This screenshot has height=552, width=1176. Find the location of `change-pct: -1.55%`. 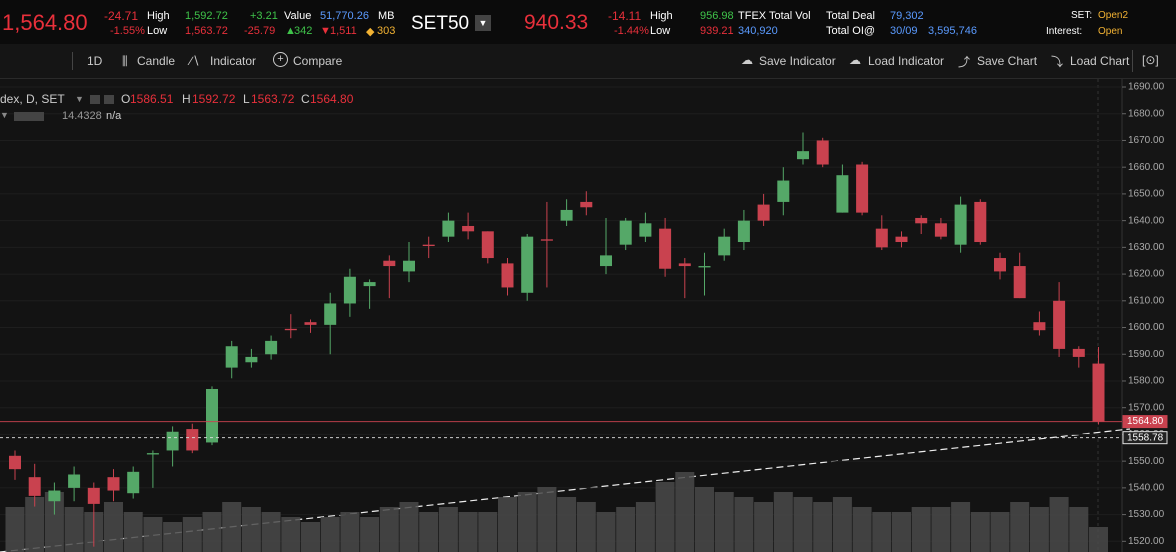

change-pct: -1.55% is located at coordinates (127, 31).